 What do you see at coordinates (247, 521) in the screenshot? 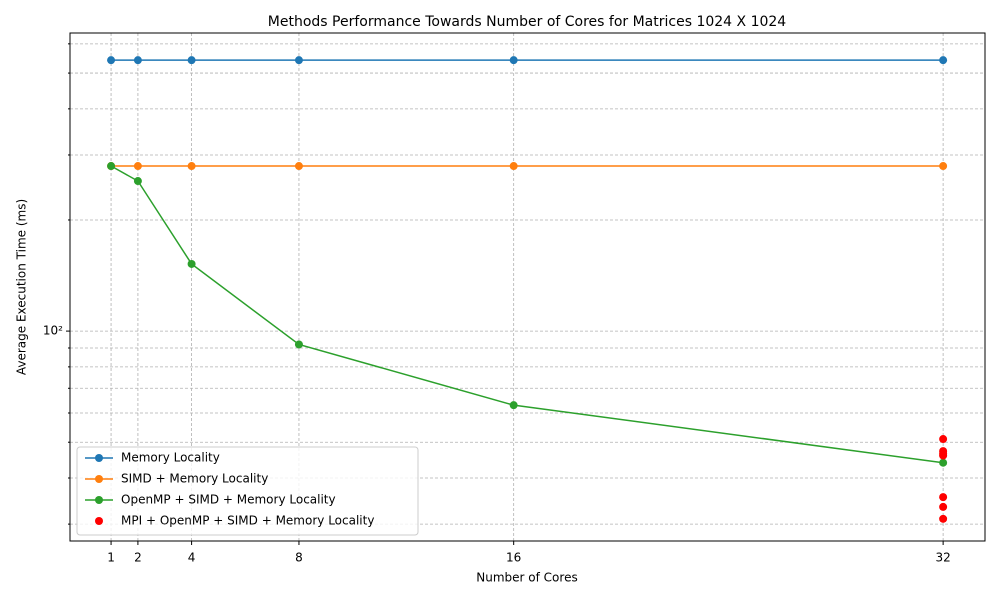
I see `legend-label: MPI + OpenMP + SIMD + Memory Locality` at bounding box center [247, 521].